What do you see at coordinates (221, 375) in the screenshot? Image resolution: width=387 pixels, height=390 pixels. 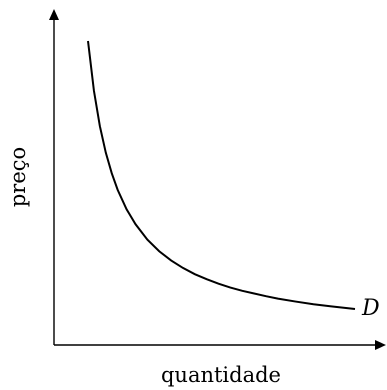 I see `x-axis-label: quantidade` at bounding box center [221, 375].